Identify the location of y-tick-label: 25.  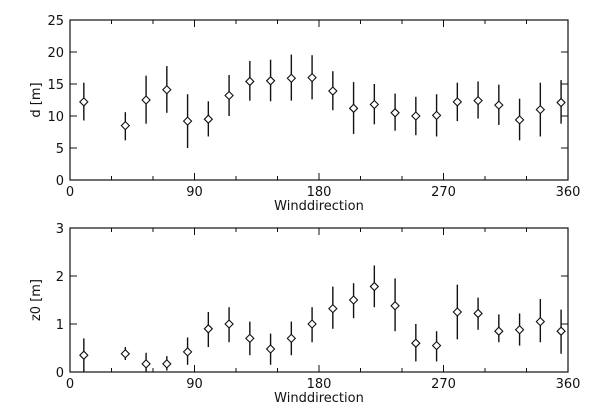
(55, 21).